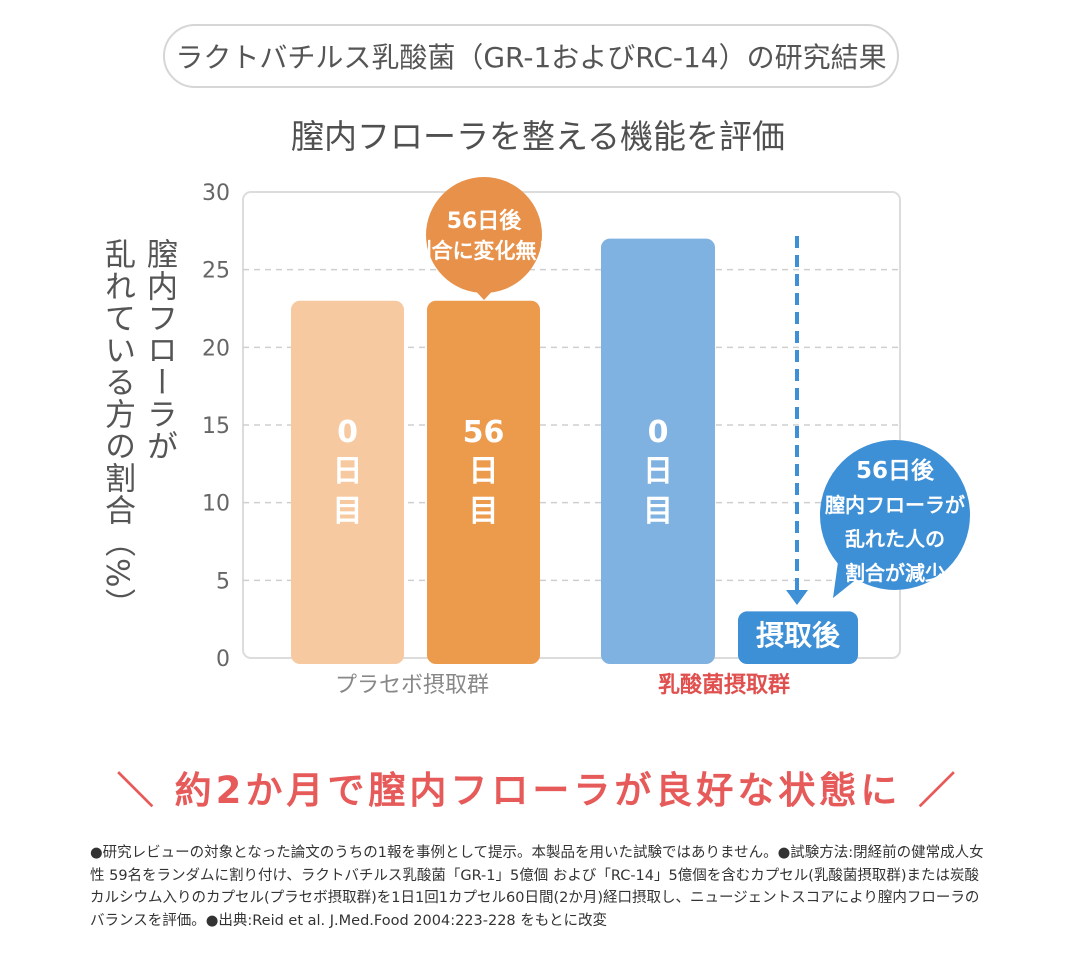 The height and width of the screenshot is (954, 1076). Describe the element at coordinates (216, 426) in the screenshot. I see `y-tick-label: 15` at that location.